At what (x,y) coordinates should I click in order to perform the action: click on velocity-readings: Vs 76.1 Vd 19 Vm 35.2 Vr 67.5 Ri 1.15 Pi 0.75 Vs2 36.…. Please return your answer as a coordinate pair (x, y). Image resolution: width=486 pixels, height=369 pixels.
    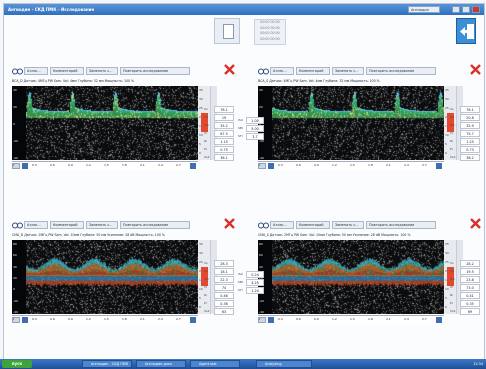
    Looking at the image, I should click on (221, 134).